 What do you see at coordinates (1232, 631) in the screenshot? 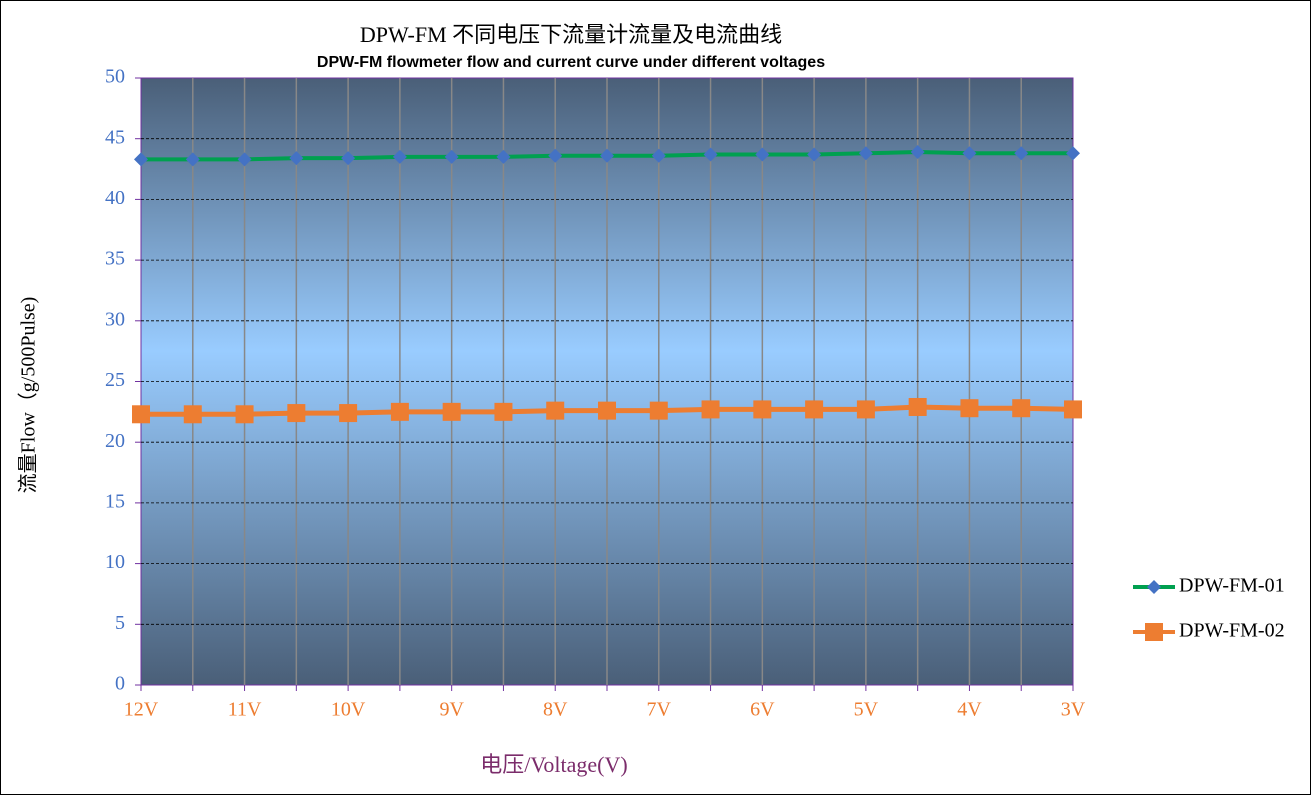
I see `legend-label: DPW-FM-02` at bounding box center [1232, 631].